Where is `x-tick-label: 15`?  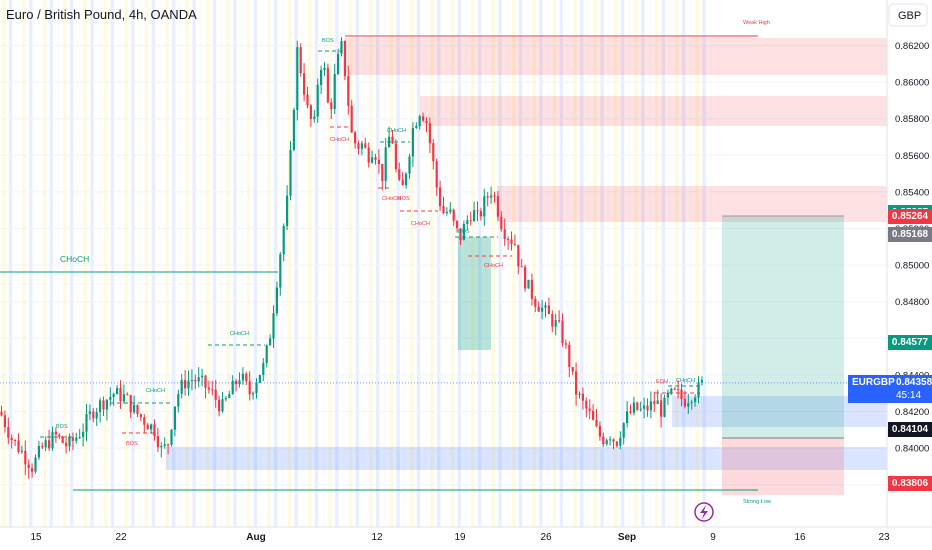 x-tick-label: 15 is located at coordinates (36, 537).